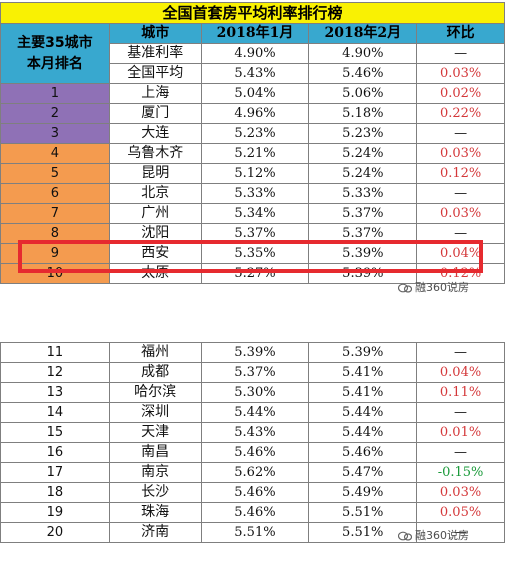  What do you see at coordinates (460, 512) in the screenshot?
I see `change-cell: 0.05%` at bounding box center [460, 512].